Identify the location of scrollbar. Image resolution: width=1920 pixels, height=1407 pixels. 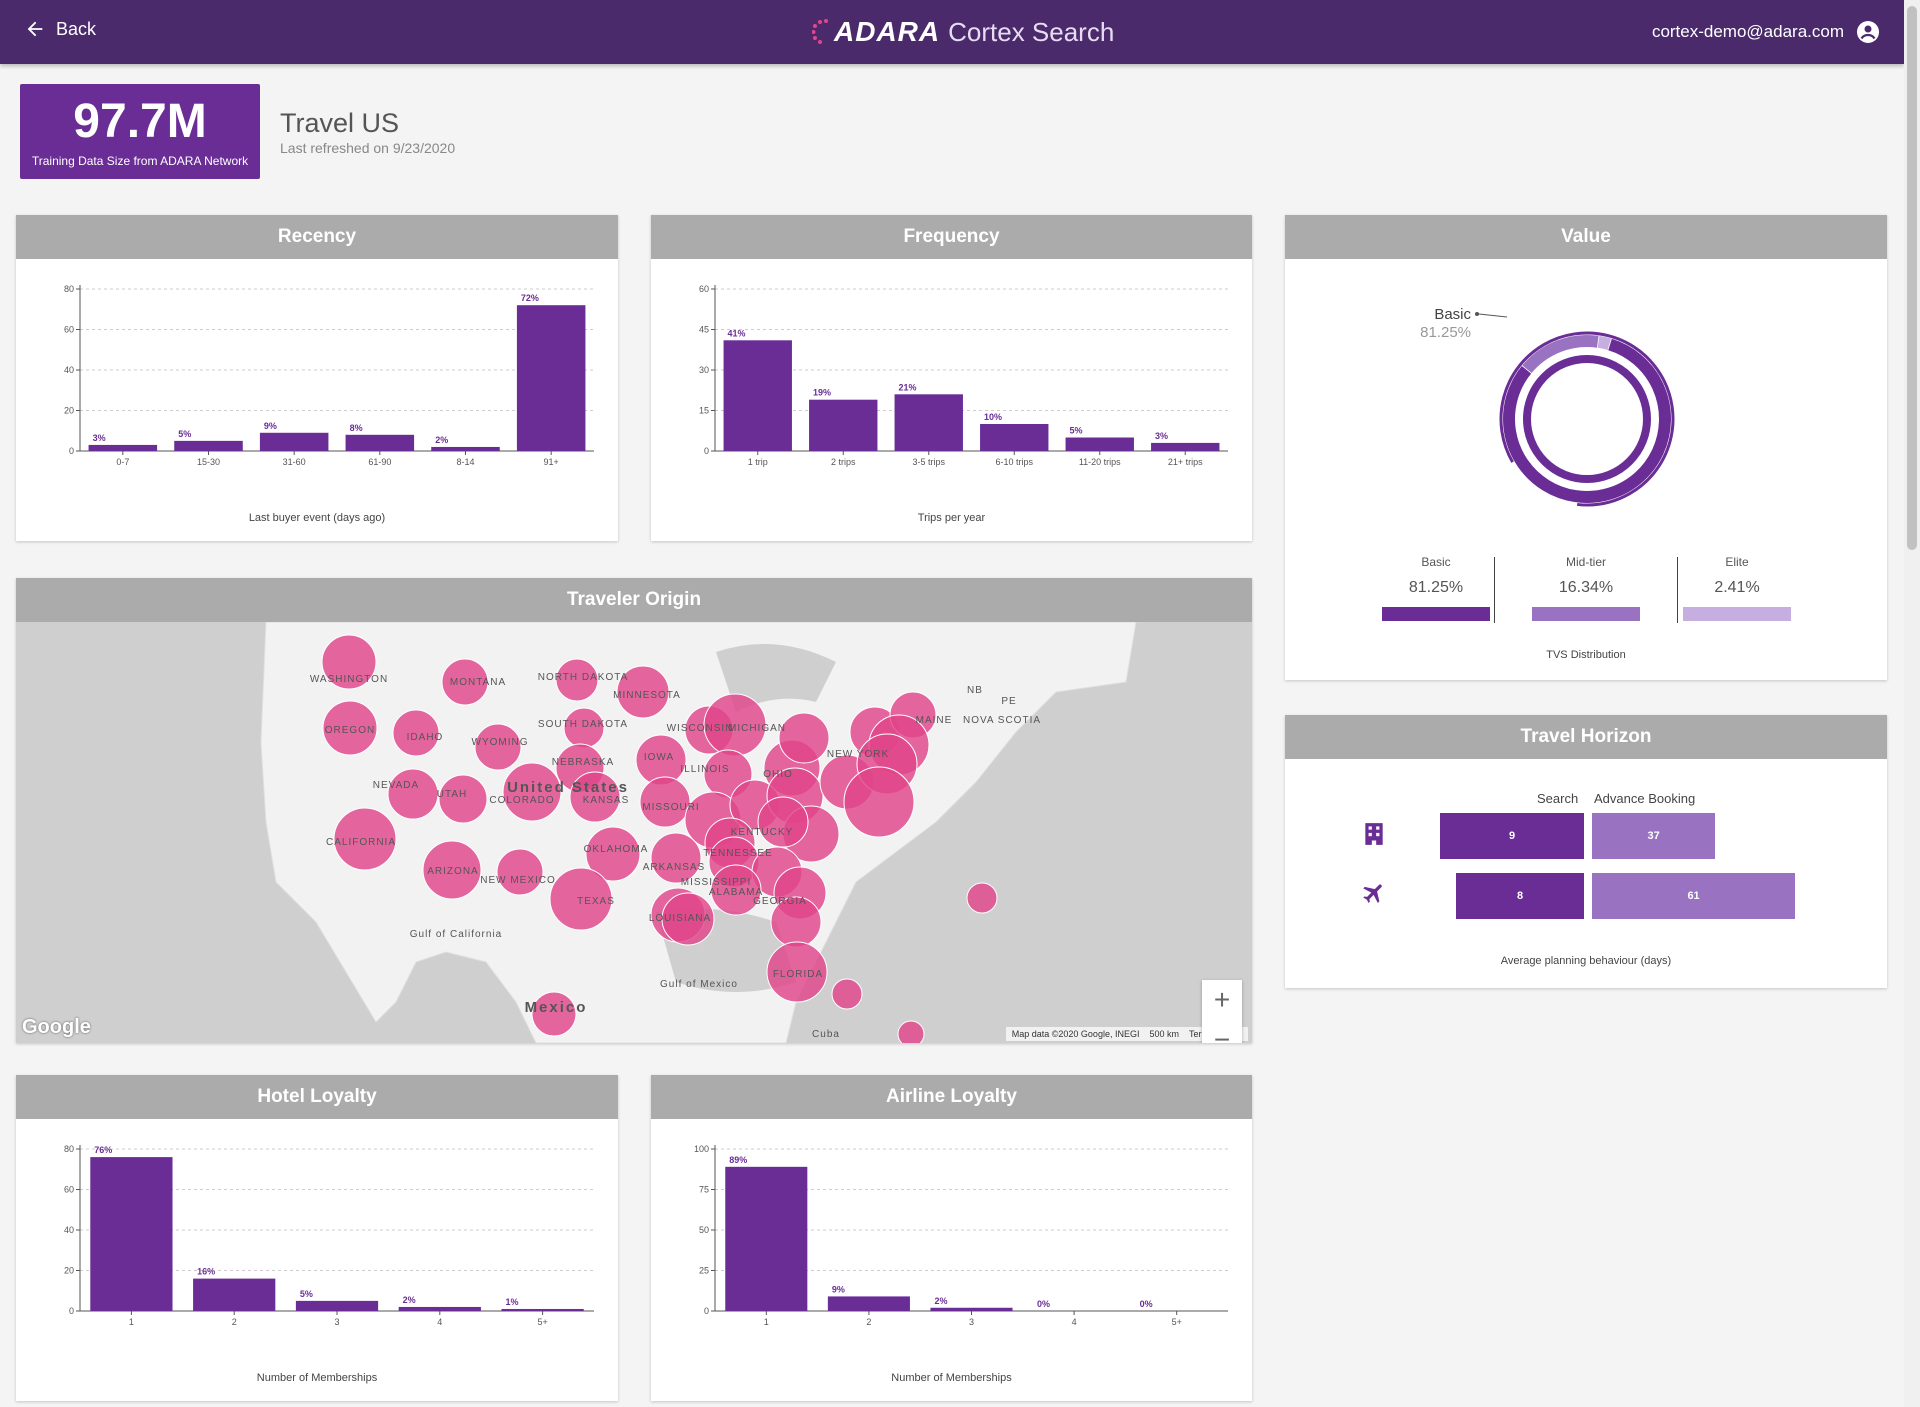
(1912, 703).